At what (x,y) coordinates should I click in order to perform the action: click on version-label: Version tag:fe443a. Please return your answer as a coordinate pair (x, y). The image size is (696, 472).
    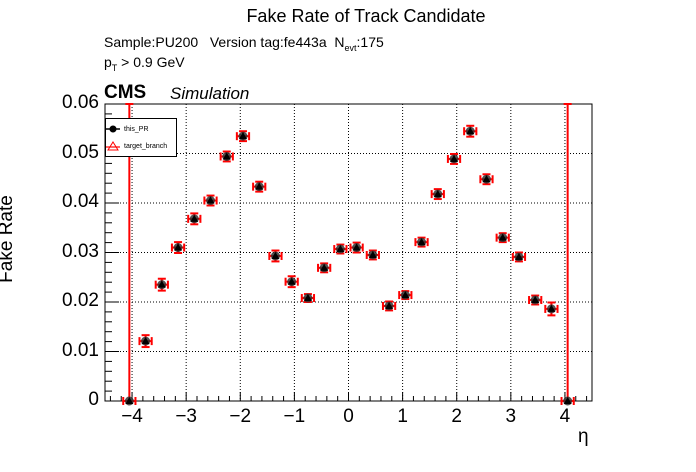
    Looking at the image, I should click on (268, 42).